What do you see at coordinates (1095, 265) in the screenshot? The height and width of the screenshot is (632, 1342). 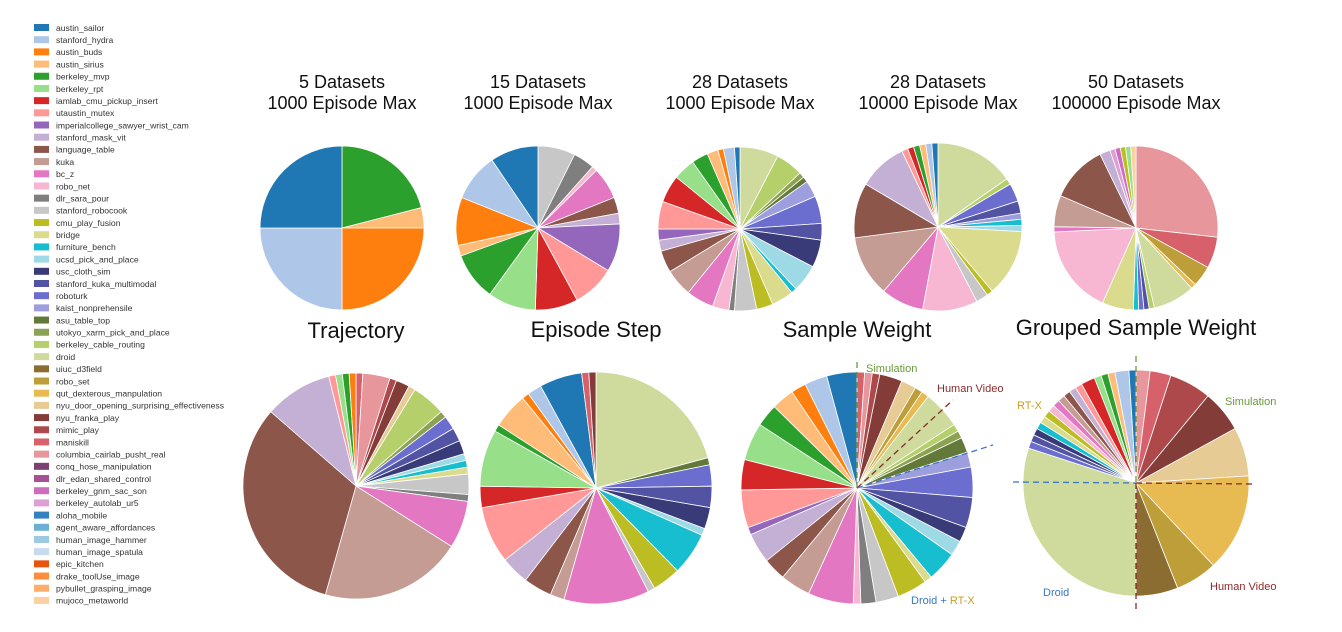 I see `pie-slice-robo-net` at bounding box center [1095, 265].